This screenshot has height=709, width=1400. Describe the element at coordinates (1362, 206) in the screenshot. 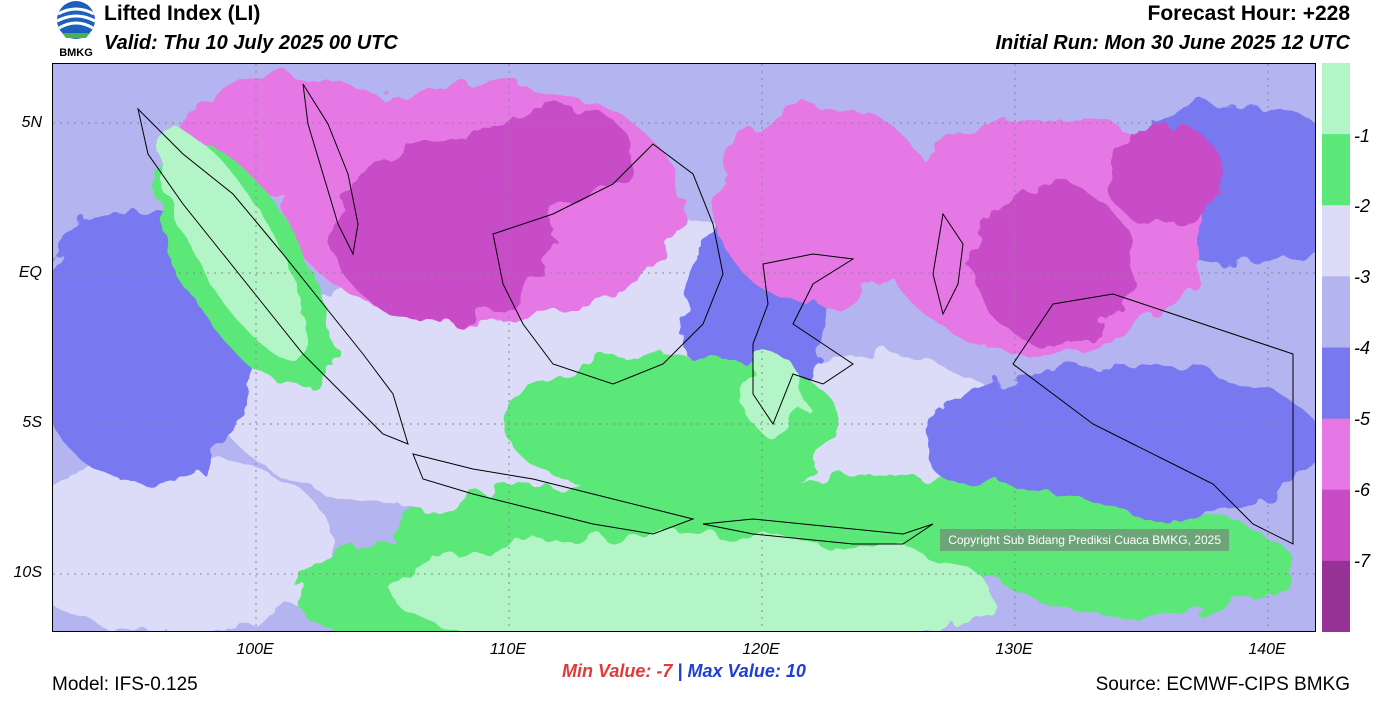

I see `colorbar-label-2: -2` at that location.